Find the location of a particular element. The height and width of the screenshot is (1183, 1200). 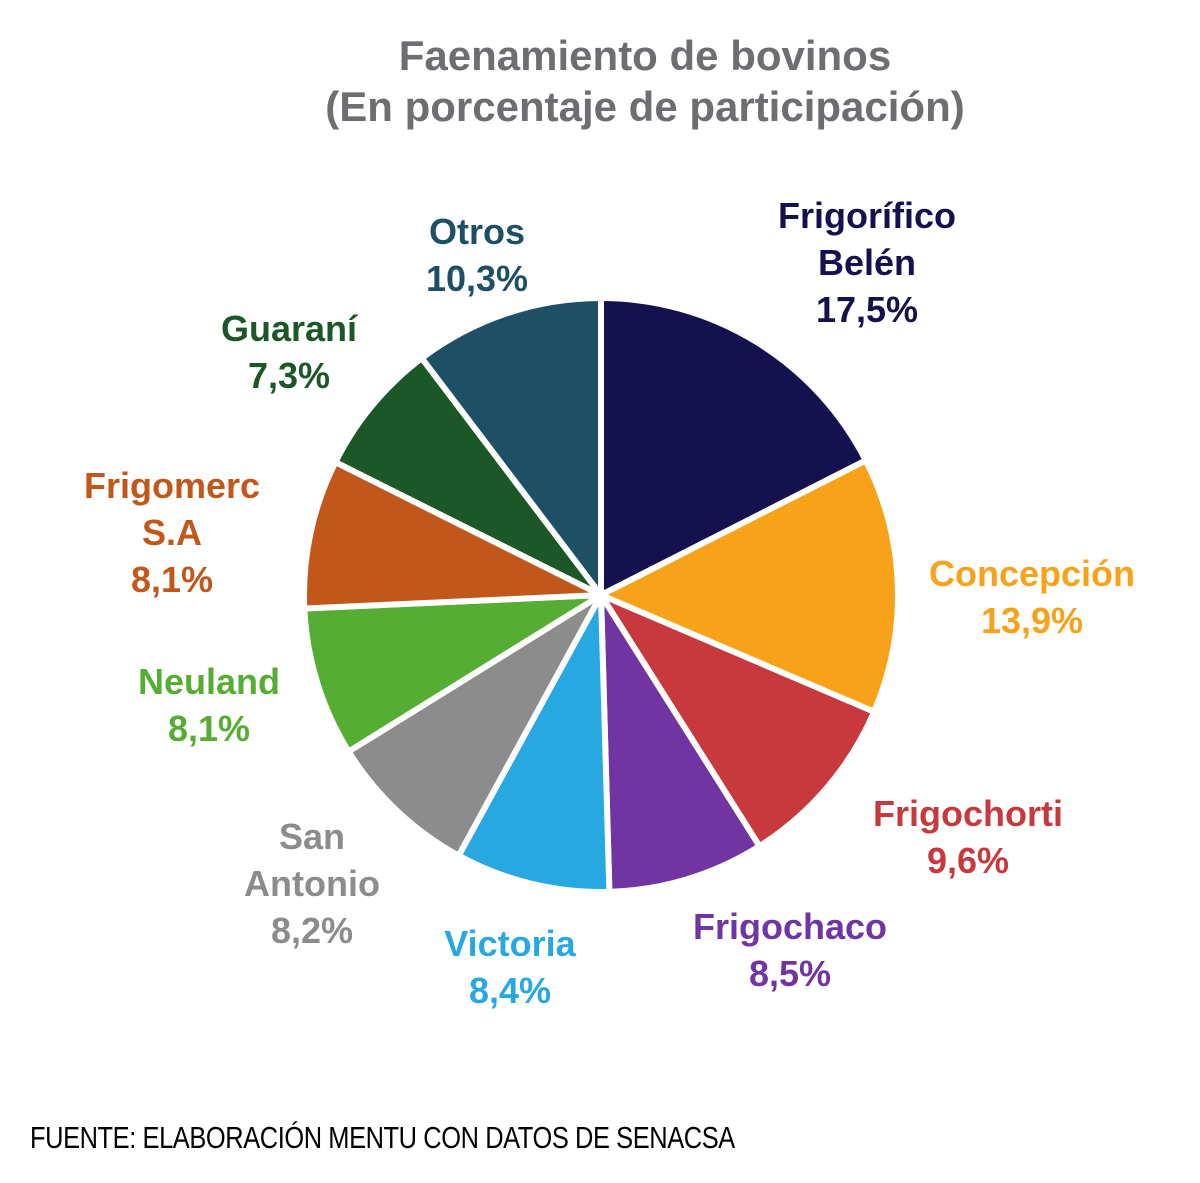

slice-label-neuland: Neuland 8,1% is located at coordinates (209, 705).